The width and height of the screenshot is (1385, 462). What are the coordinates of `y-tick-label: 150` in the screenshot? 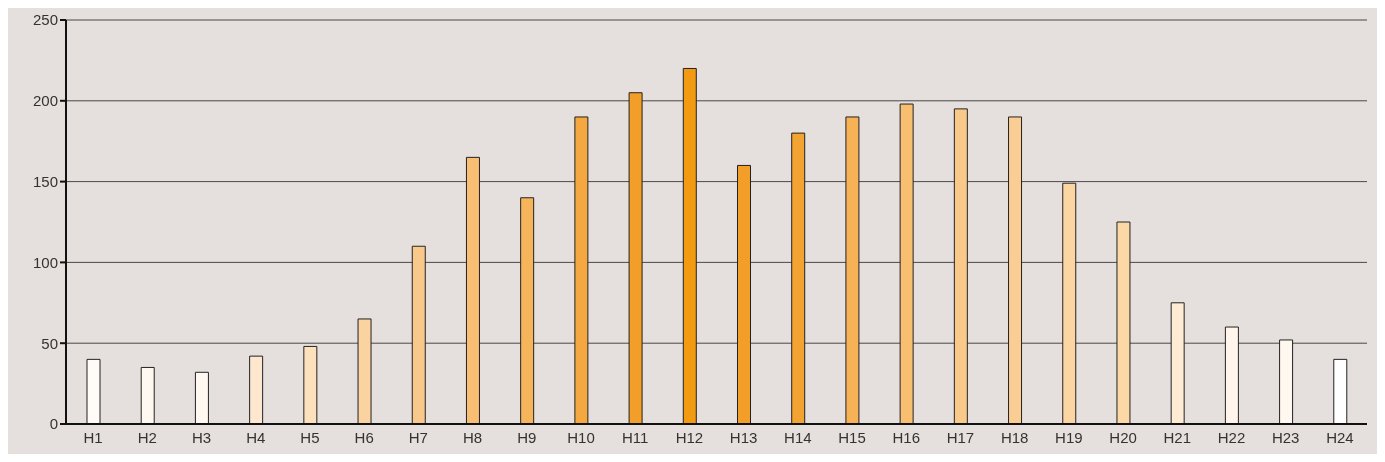 It's located at (45, 181).